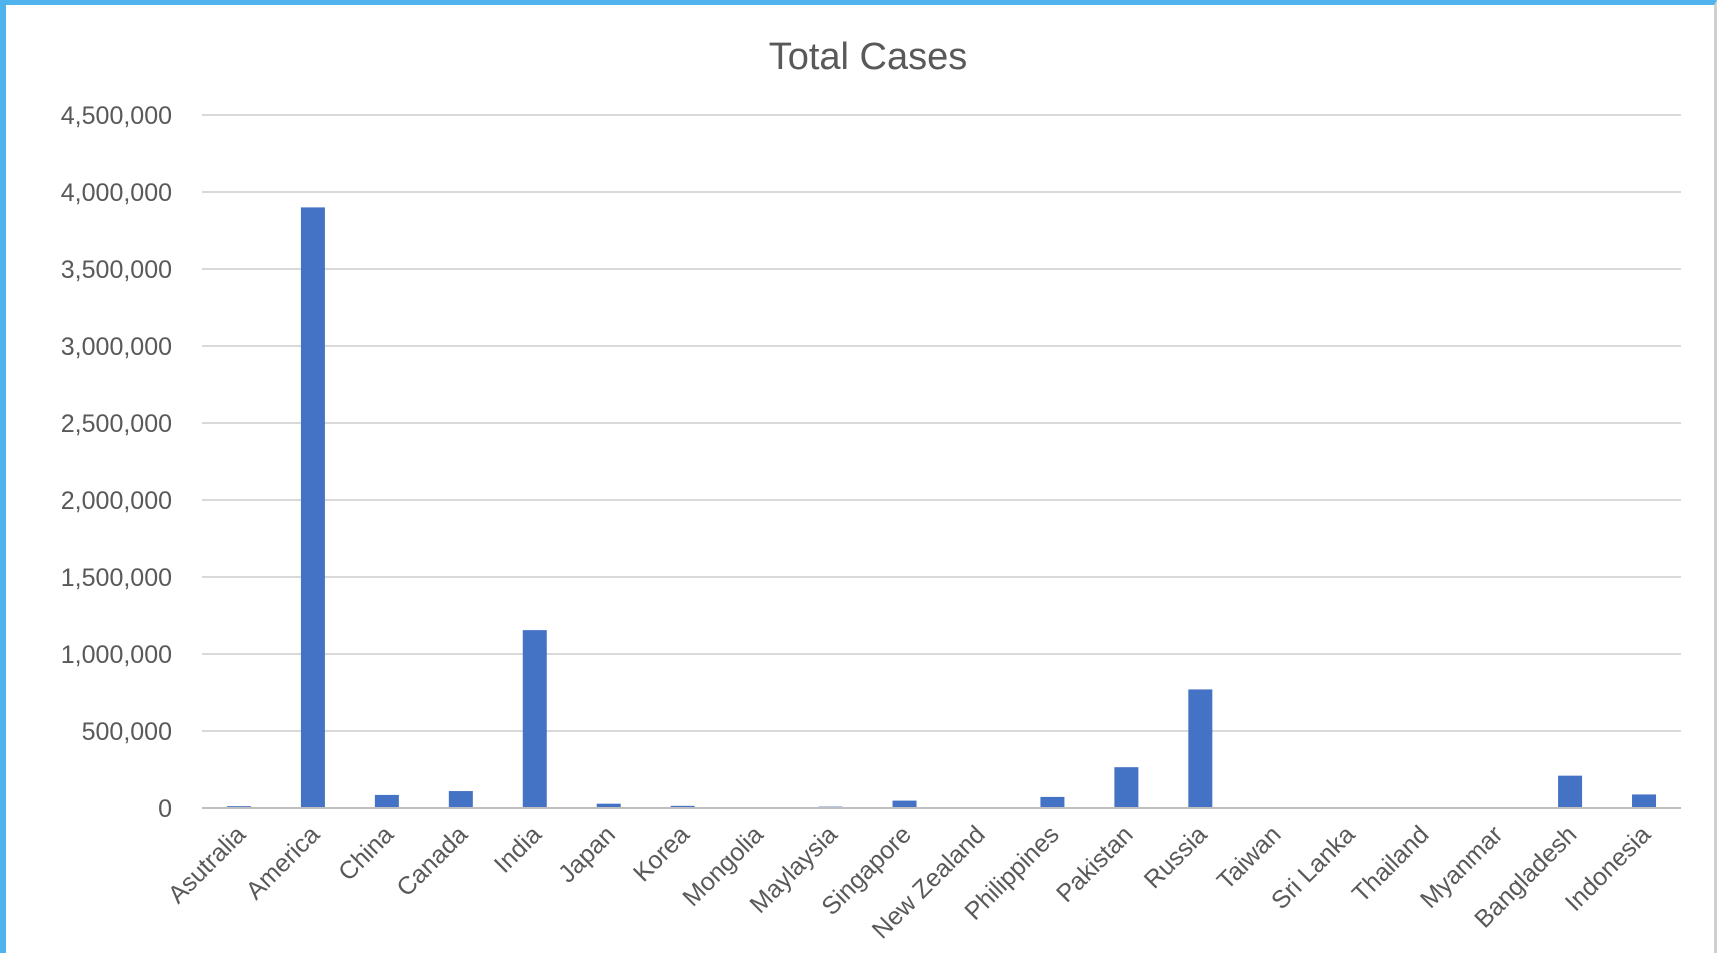 The image size is (1717, 958). What do you see at coordinates (518, 849) in the screenshot?
I see `x-tick-label: India` at bounding box center [518, 849].